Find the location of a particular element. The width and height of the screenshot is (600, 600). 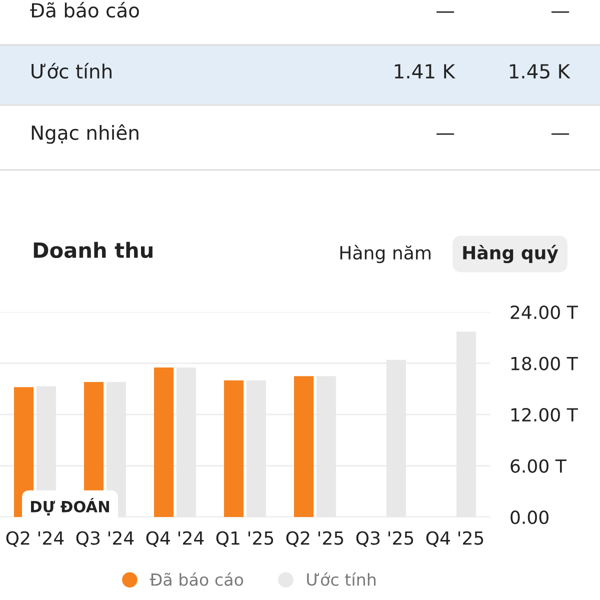

x-tick-label: Q3 '24 is located at coordinates (105, 539).